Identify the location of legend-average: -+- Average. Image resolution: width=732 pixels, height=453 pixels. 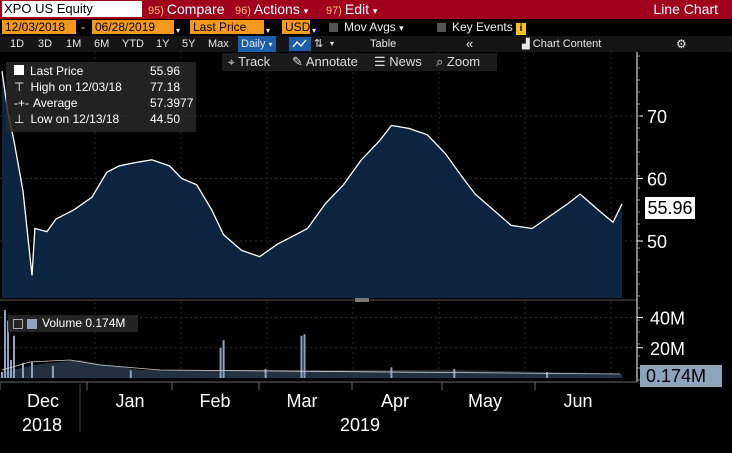
(46, 103).